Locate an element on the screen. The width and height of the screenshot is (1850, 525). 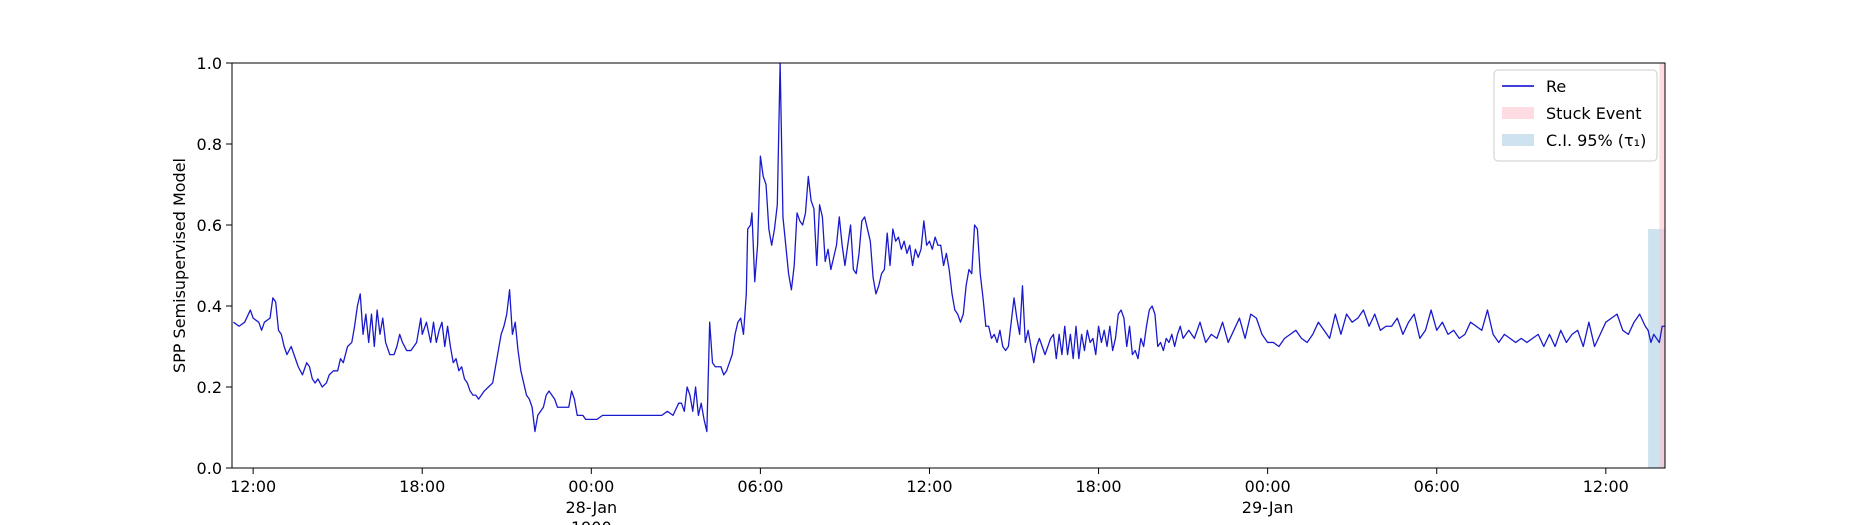
x-tick-date-label: 28-Jan is located at coordinates (591, 507).